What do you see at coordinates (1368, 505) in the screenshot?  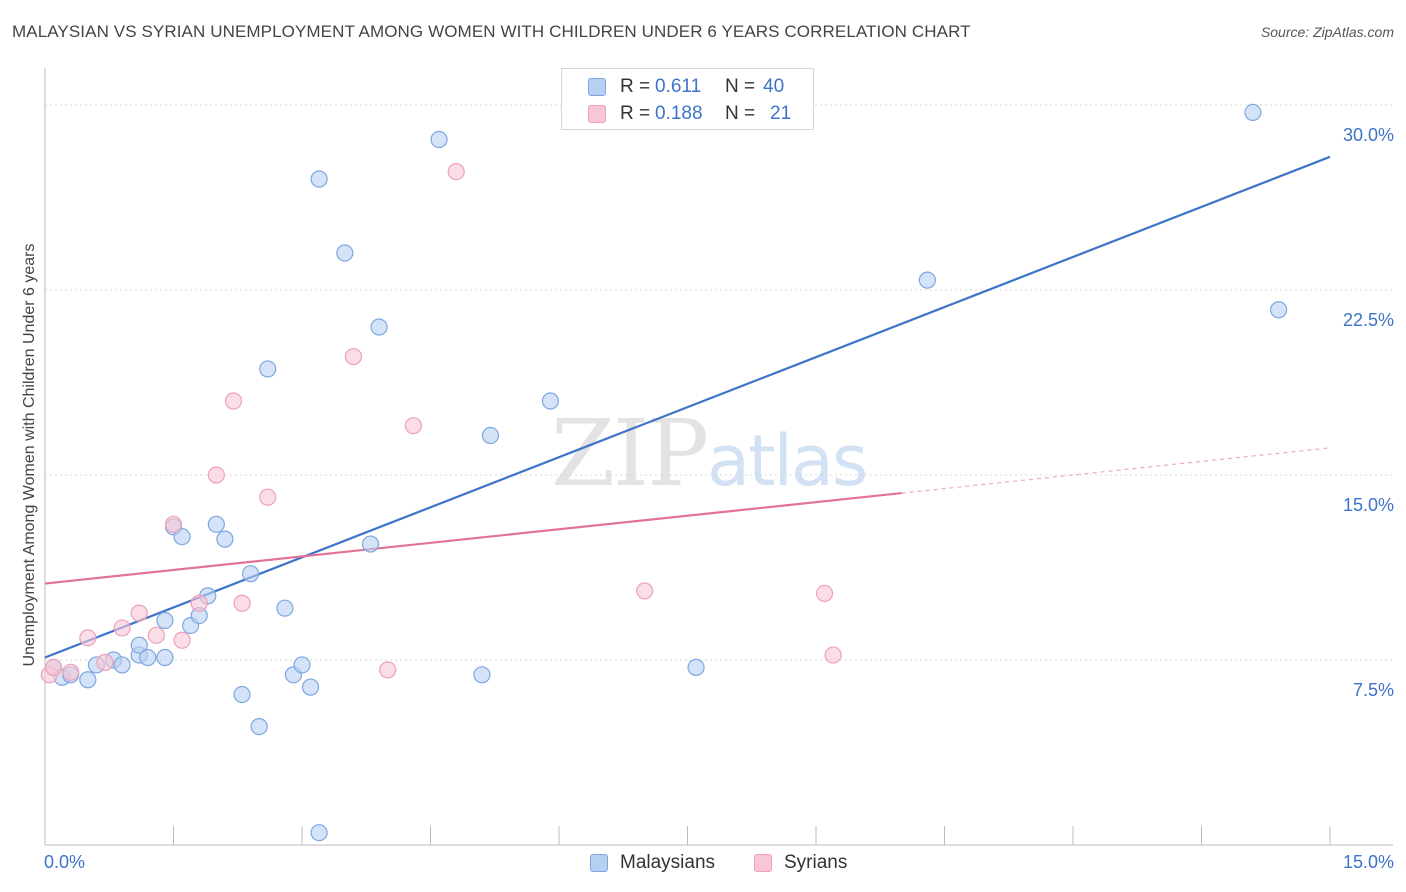 I see `y-tick-label: 15.0%` at bounding box center [1368, 505].